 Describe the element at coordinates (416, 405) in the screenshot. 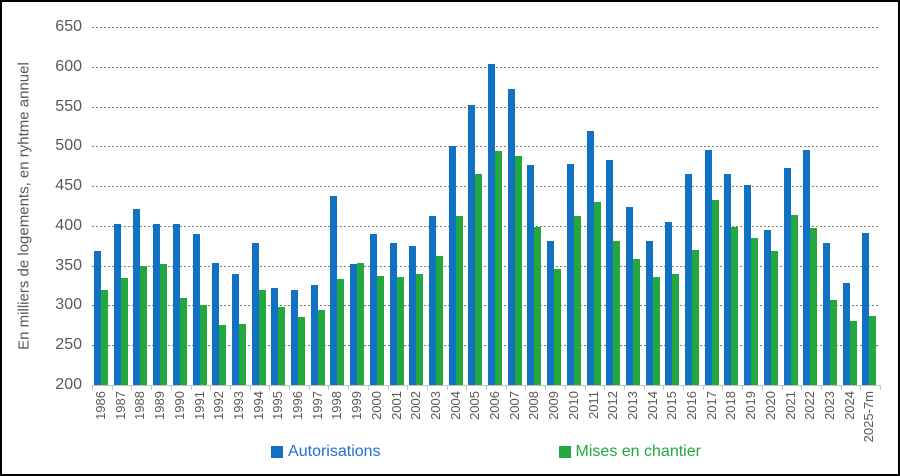

I see `x-tick-label-2002: 2002` at that location.